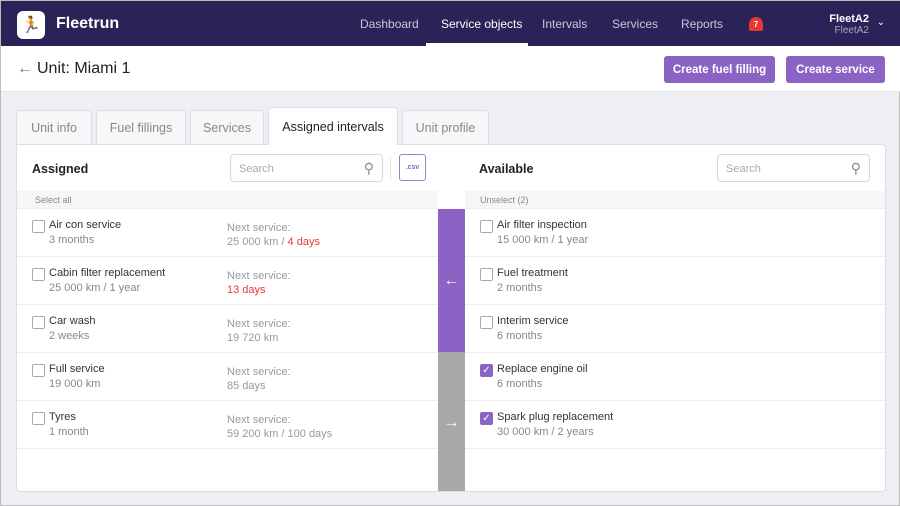 The image size is (900, 506). I want to click on next-service: Next service: 25 000 km / 4 days, so click(273, 235).